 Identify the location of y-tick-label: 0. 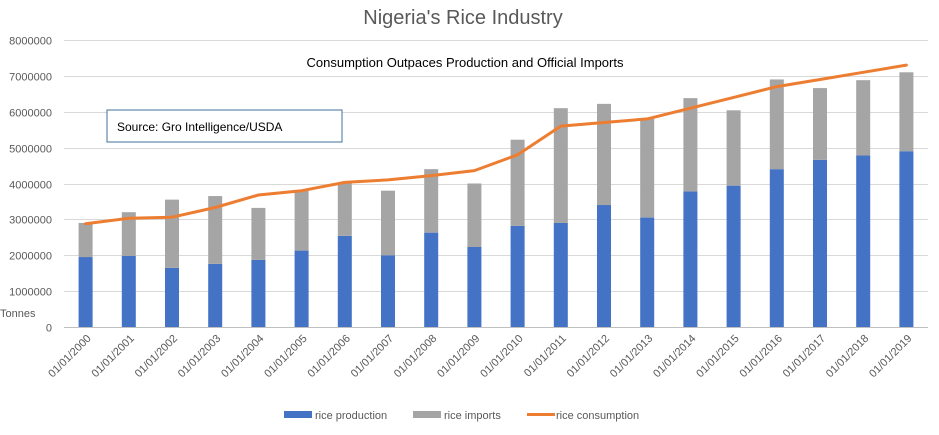
(49, 329).